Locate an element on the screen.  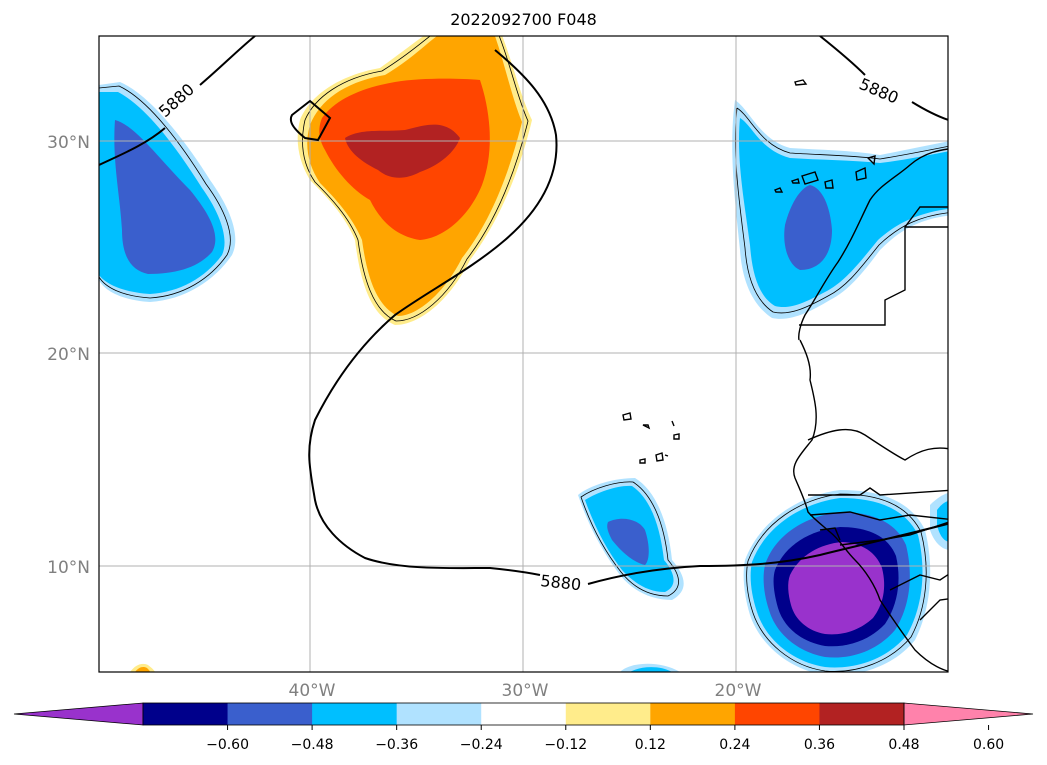
negative-anomaly-canary is located at coordinates (840, 209).